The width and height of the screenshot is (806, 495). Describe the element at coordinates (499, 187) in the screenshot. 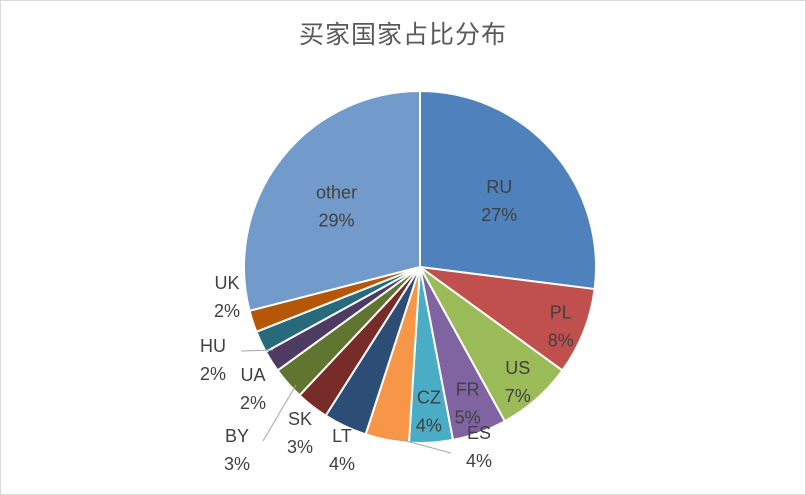

I see `category-name: RU` at that location.